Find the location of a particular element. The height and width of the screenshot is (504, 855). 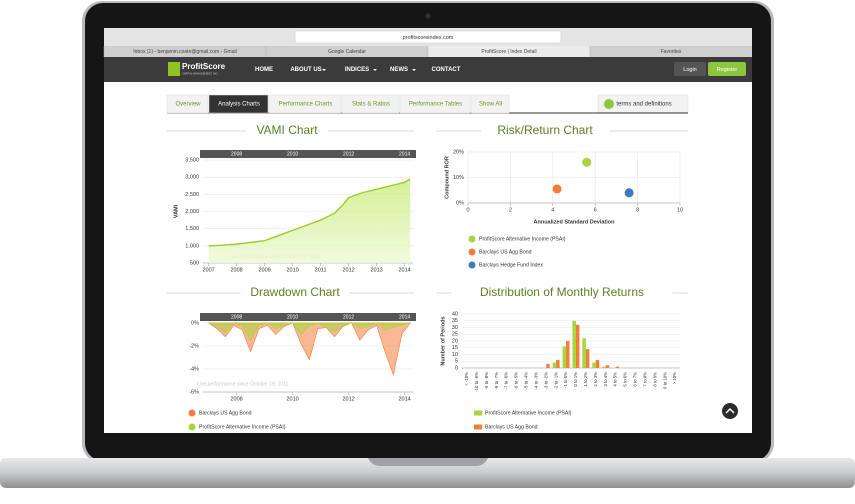

tab-label: Analysis Charts is located at coordinates (239, 105).